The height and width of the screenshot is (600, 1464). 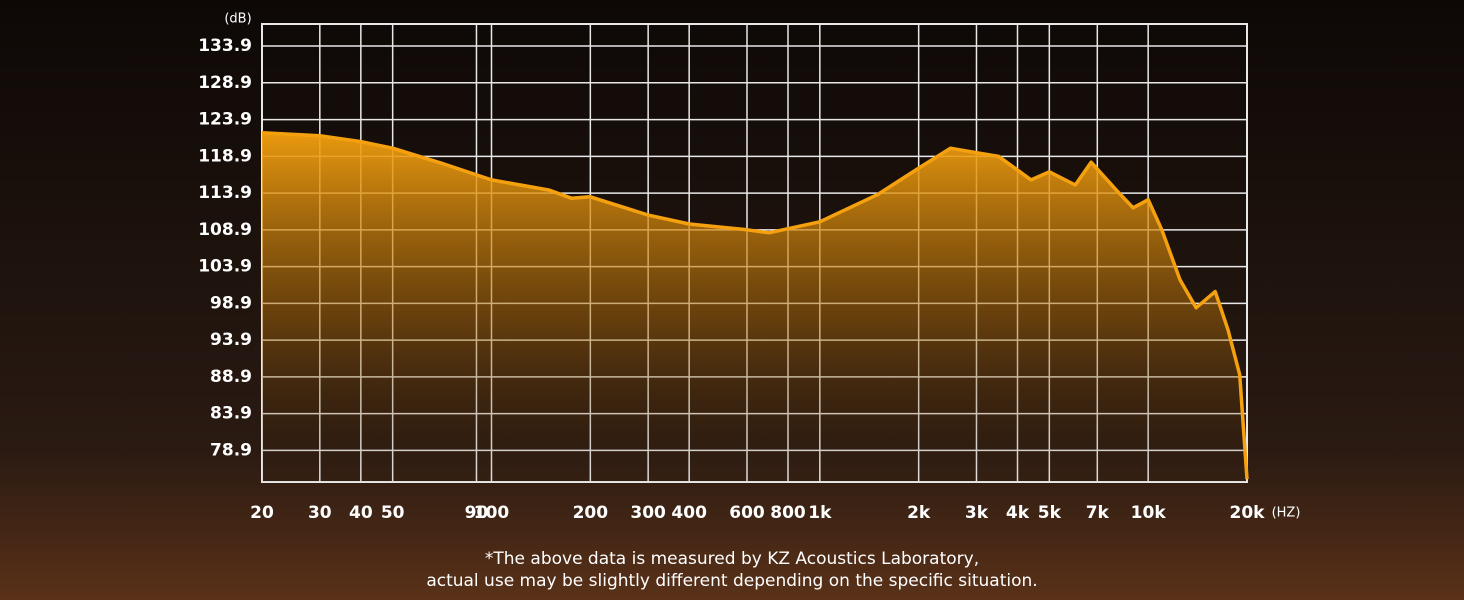 What do you see at coordinates (648, 513) in the screenshot?
I see `x-tick-label: 300` at bounding box center [648, 513].